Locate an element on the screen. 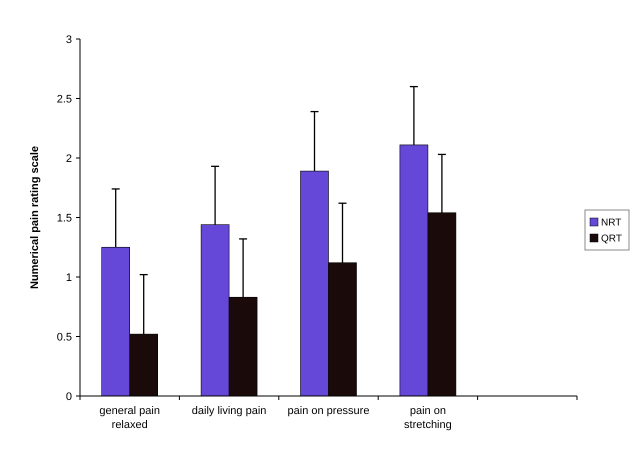 Image resolution: width=634 pixels, height=453 pixels. x-tick-label: general pain relaxed is located at coordinates (129, 418).